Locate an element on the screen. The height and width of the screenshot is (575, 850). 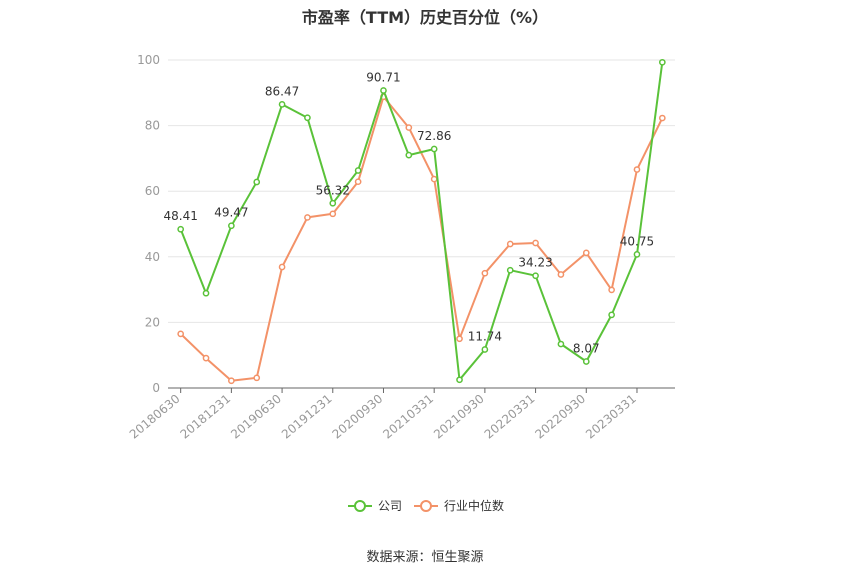
data-label: 86.47 is located at coordinates (282, 91).